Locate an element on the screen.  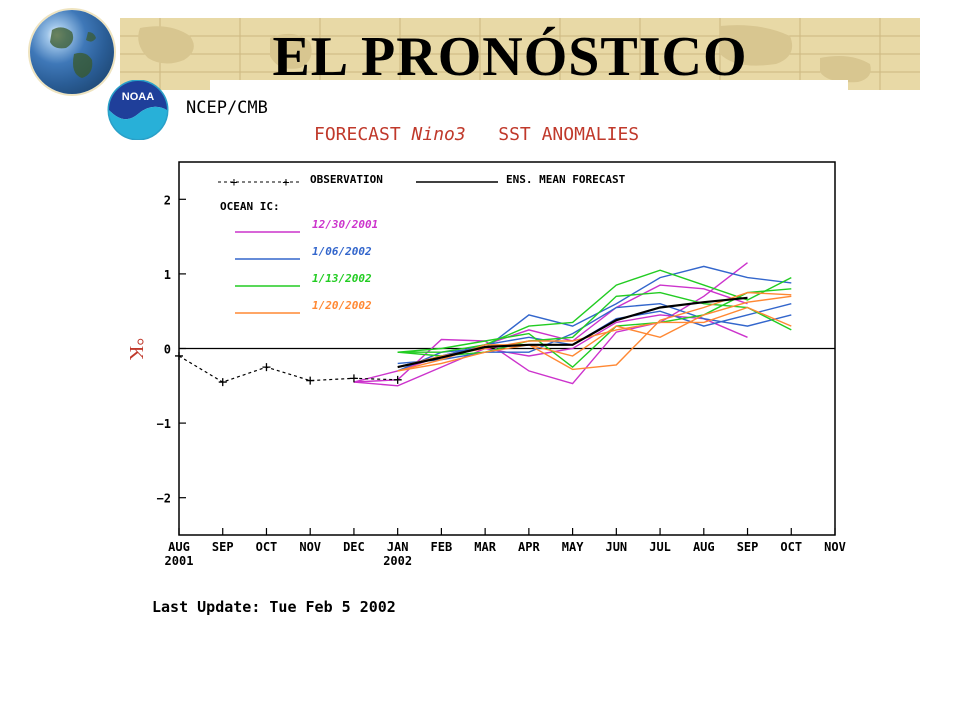
y-tick-label: 0 is located at coordinates (167, 350).